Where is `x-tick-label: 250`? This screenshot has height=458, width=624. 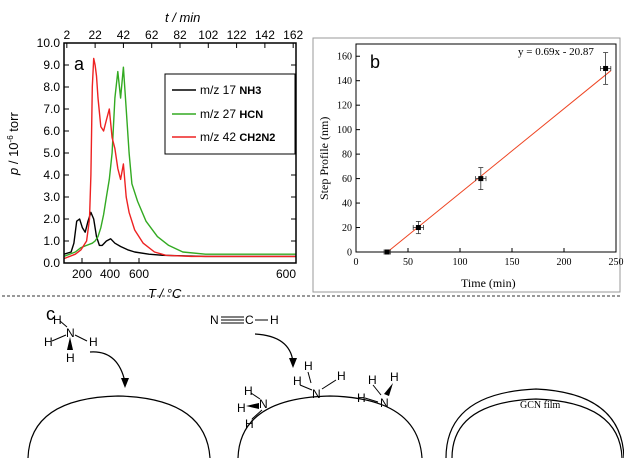 x-tick-label: 250 is located at coordinates (616, 262).